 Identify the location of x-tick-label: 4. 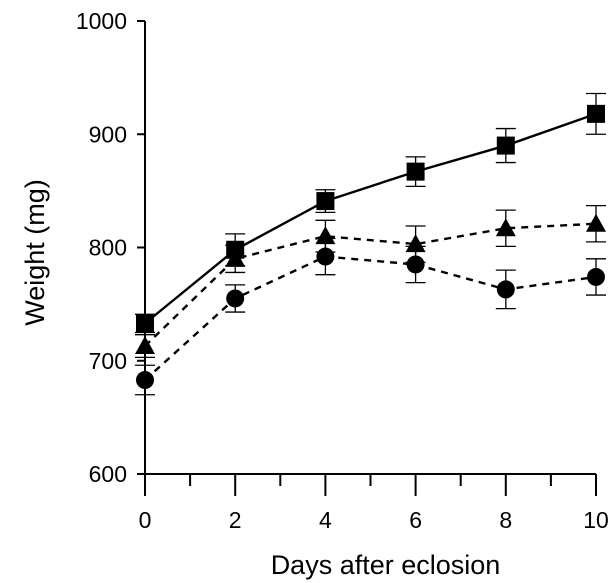
(325, 520).